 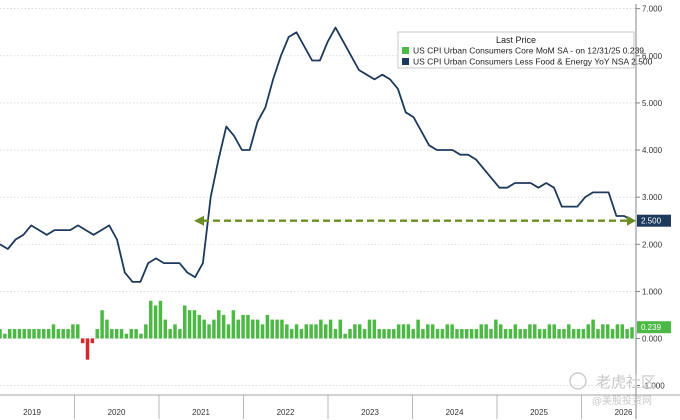 What do you see at coordinates (626, 382) in the screenshot?
I see `watermark-brand: 老虎社区` at bounding box center [626, 382].